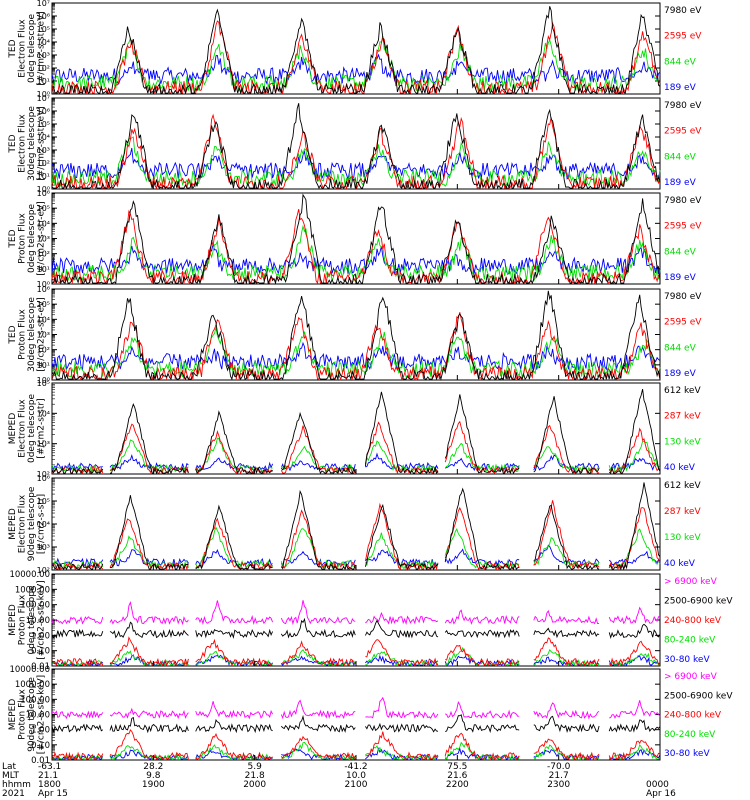  What do you see at coordinates (40, 761) in the screenshot?
I see `y-tick-label: 0.01` at bounding box center [40, 761].